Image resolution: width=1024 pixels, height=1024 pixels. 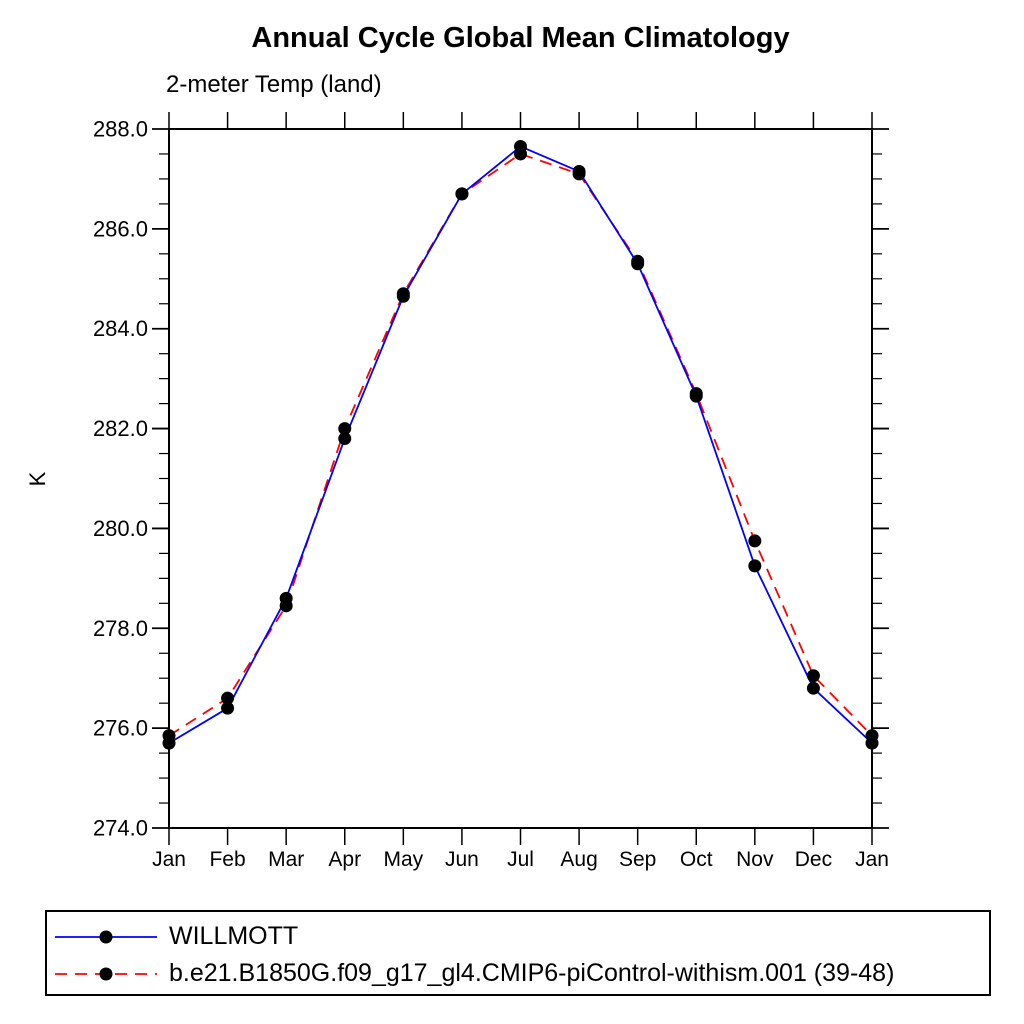 What do you see at coordinates (120, 528) in the screenshot?
I see `y-tick-label: 280.0` at bounding box center [120, 528].